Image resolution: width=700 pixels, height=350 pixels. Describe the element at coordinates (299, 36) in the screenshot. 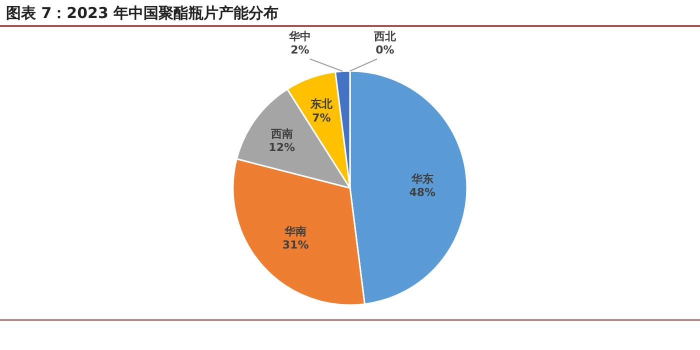

I see `slice-label: 华中` at that location.